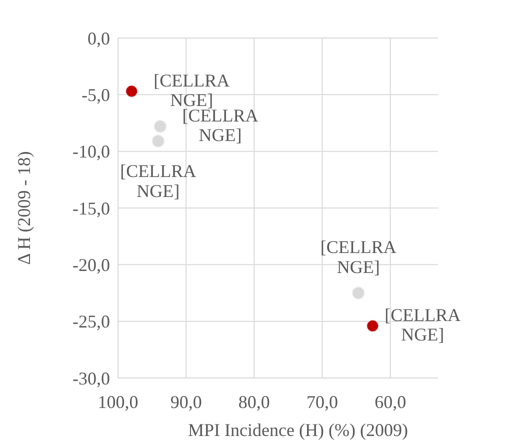 The width and height of the screenshot is (508, 448). What do you see at coordinates (24, 208) in the screenshot?
I see `y-axis-title: Δ H (2009 - 18)` at bounding box center [24, 208].